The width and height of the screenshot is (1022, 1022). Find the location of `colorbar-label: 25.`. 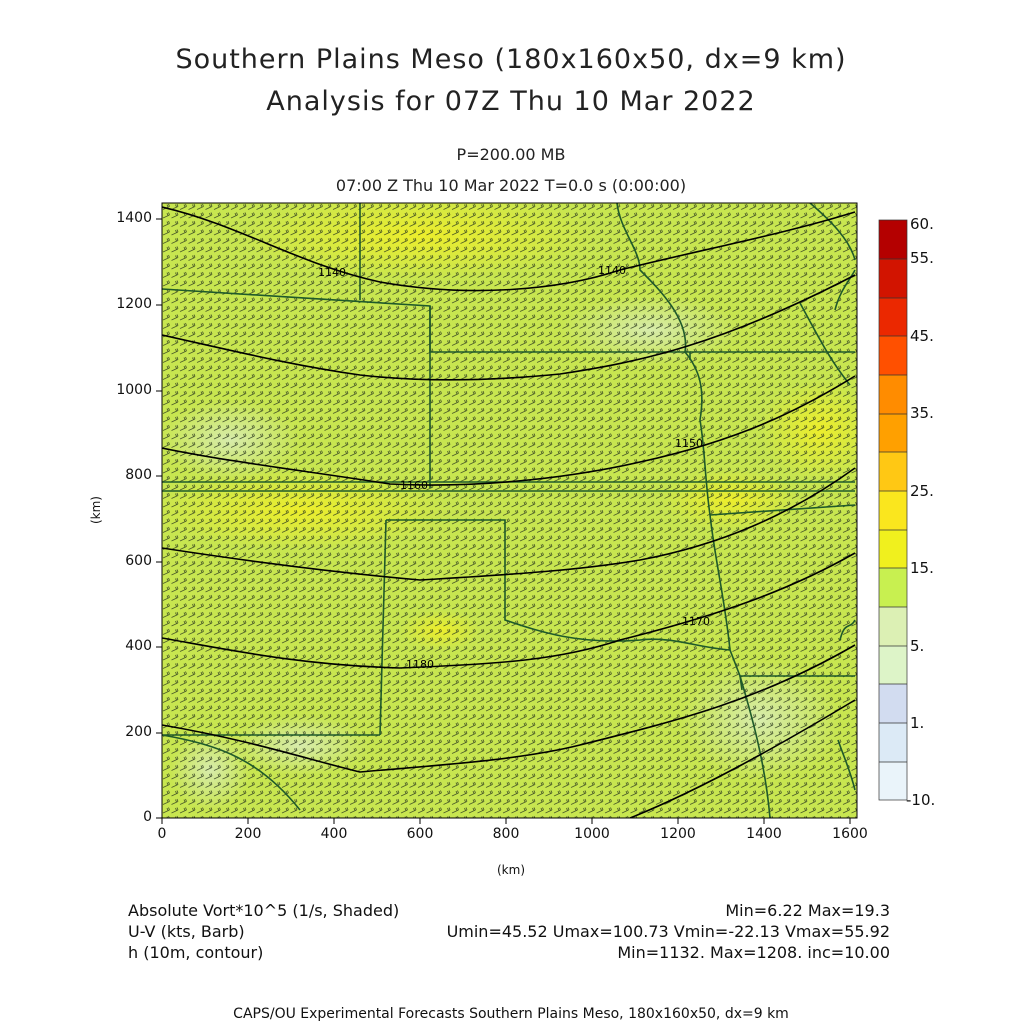

colorbar-label: 25. is located at coordinates (922, 491).